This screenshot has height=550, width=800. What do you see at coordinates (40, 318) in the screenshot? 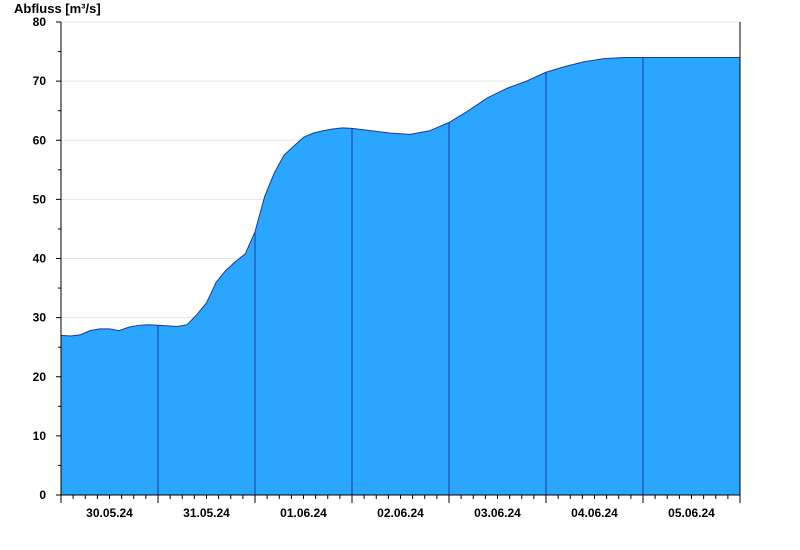
I see `y-tick-label-30: 30` at bounding box center [40, 318].